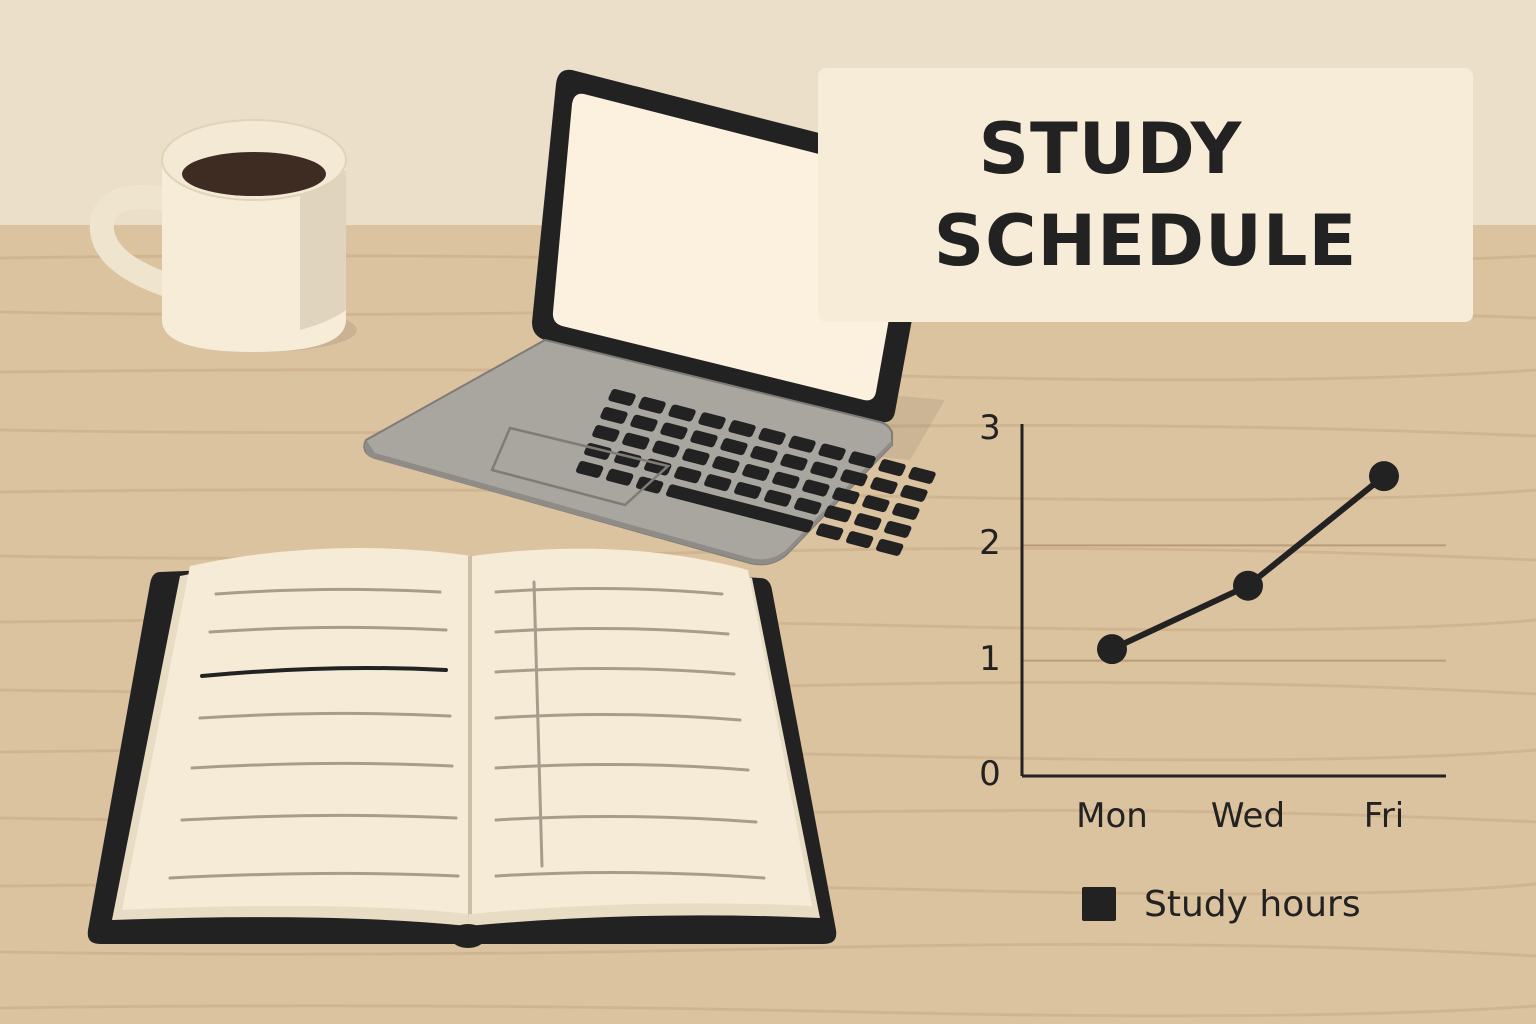 The height and width of the screenshot is (1024, 1536). What do you see at coordinates (990, 774) in the screenshot?
I see `y-tick-label: 0` at bounding box center [990, 774].